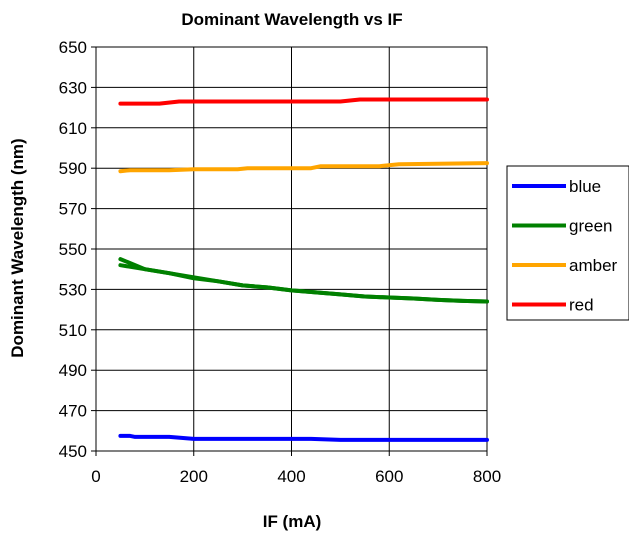 The width and height of the screenshot is (629, 538). I want to click on y-tick-label: 530, so click(73, 289).